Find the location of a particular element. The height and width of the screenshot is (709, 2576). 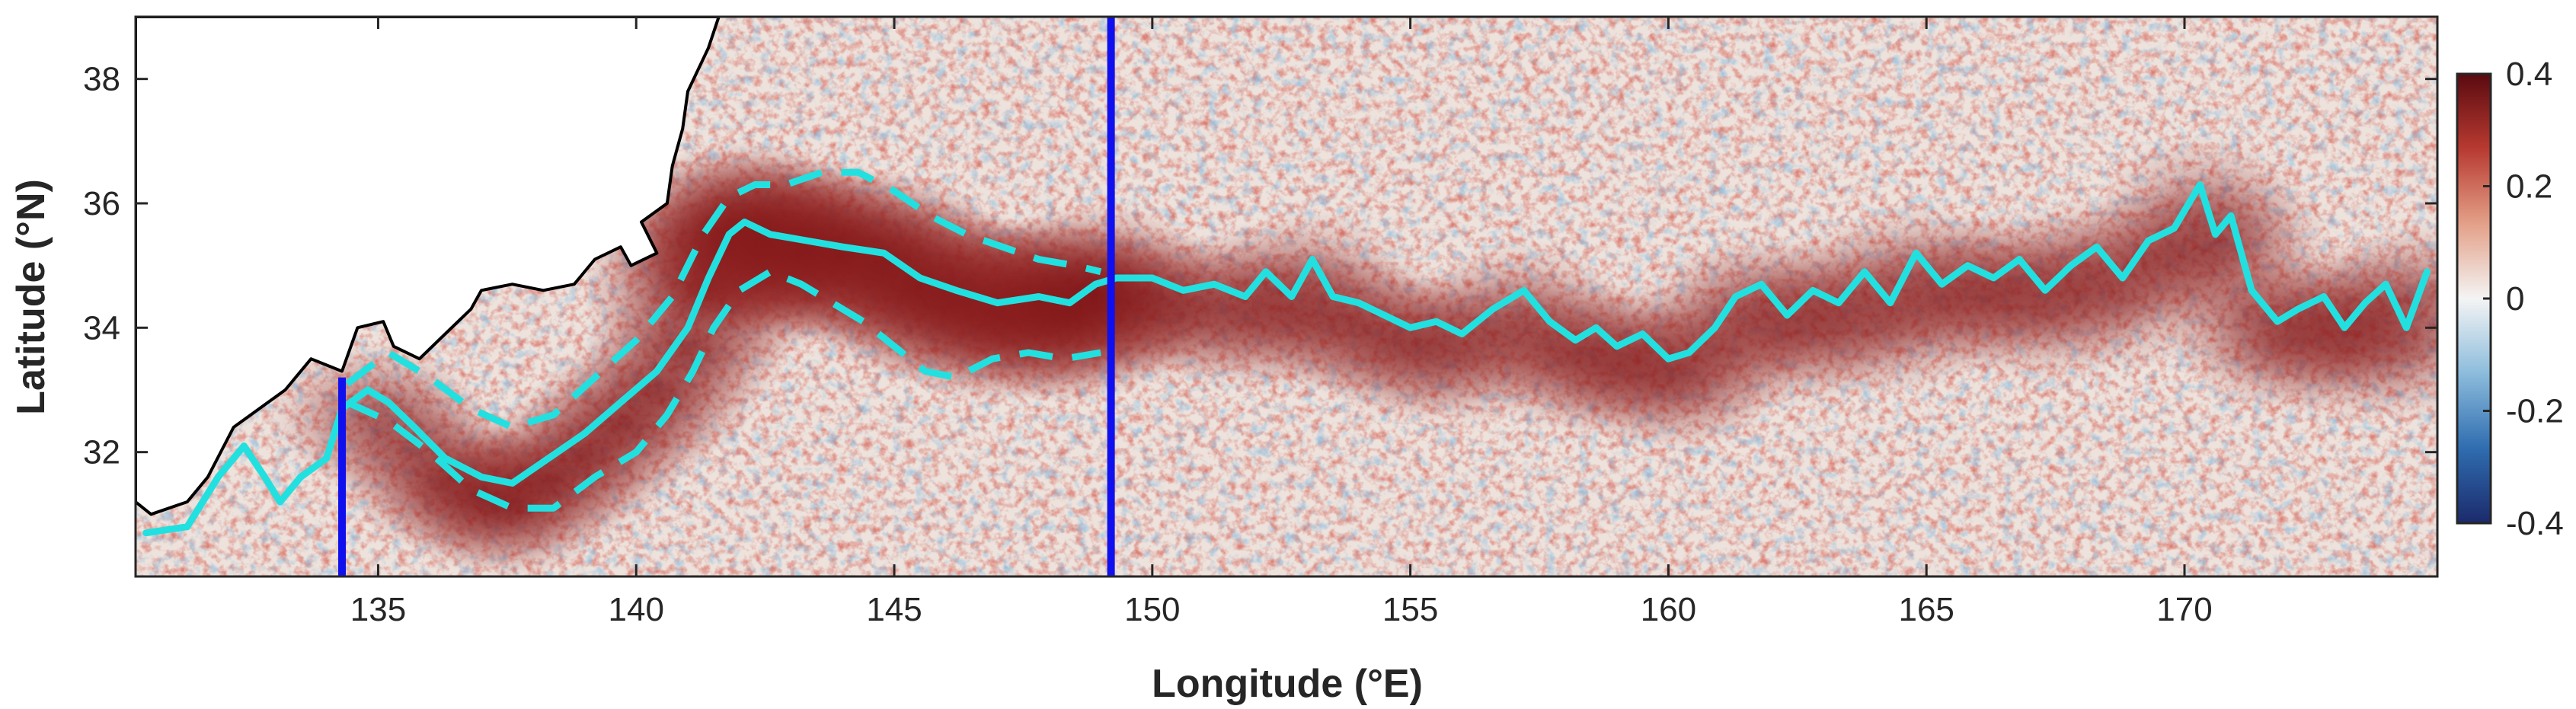

colorbar-tick-label: 0.4 is located at coordinates (2529, 74).